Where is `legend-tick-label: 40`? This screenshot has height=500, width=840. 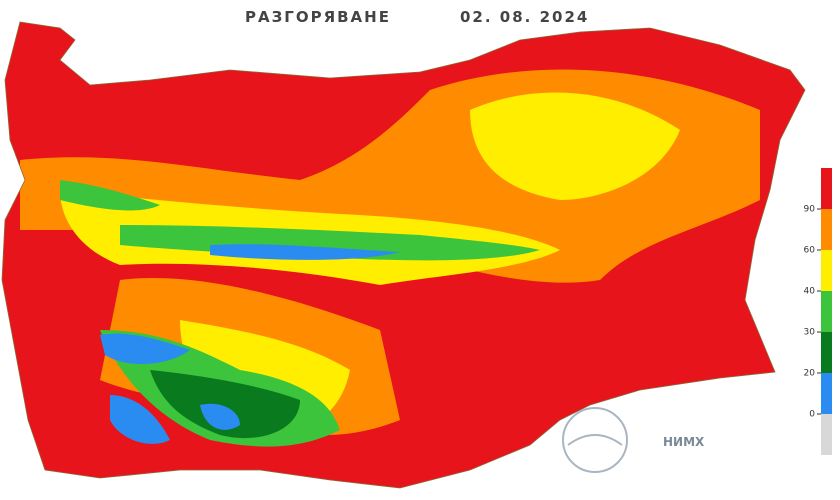
legend-tick-label: 40 is located at coordinates (810, 292).